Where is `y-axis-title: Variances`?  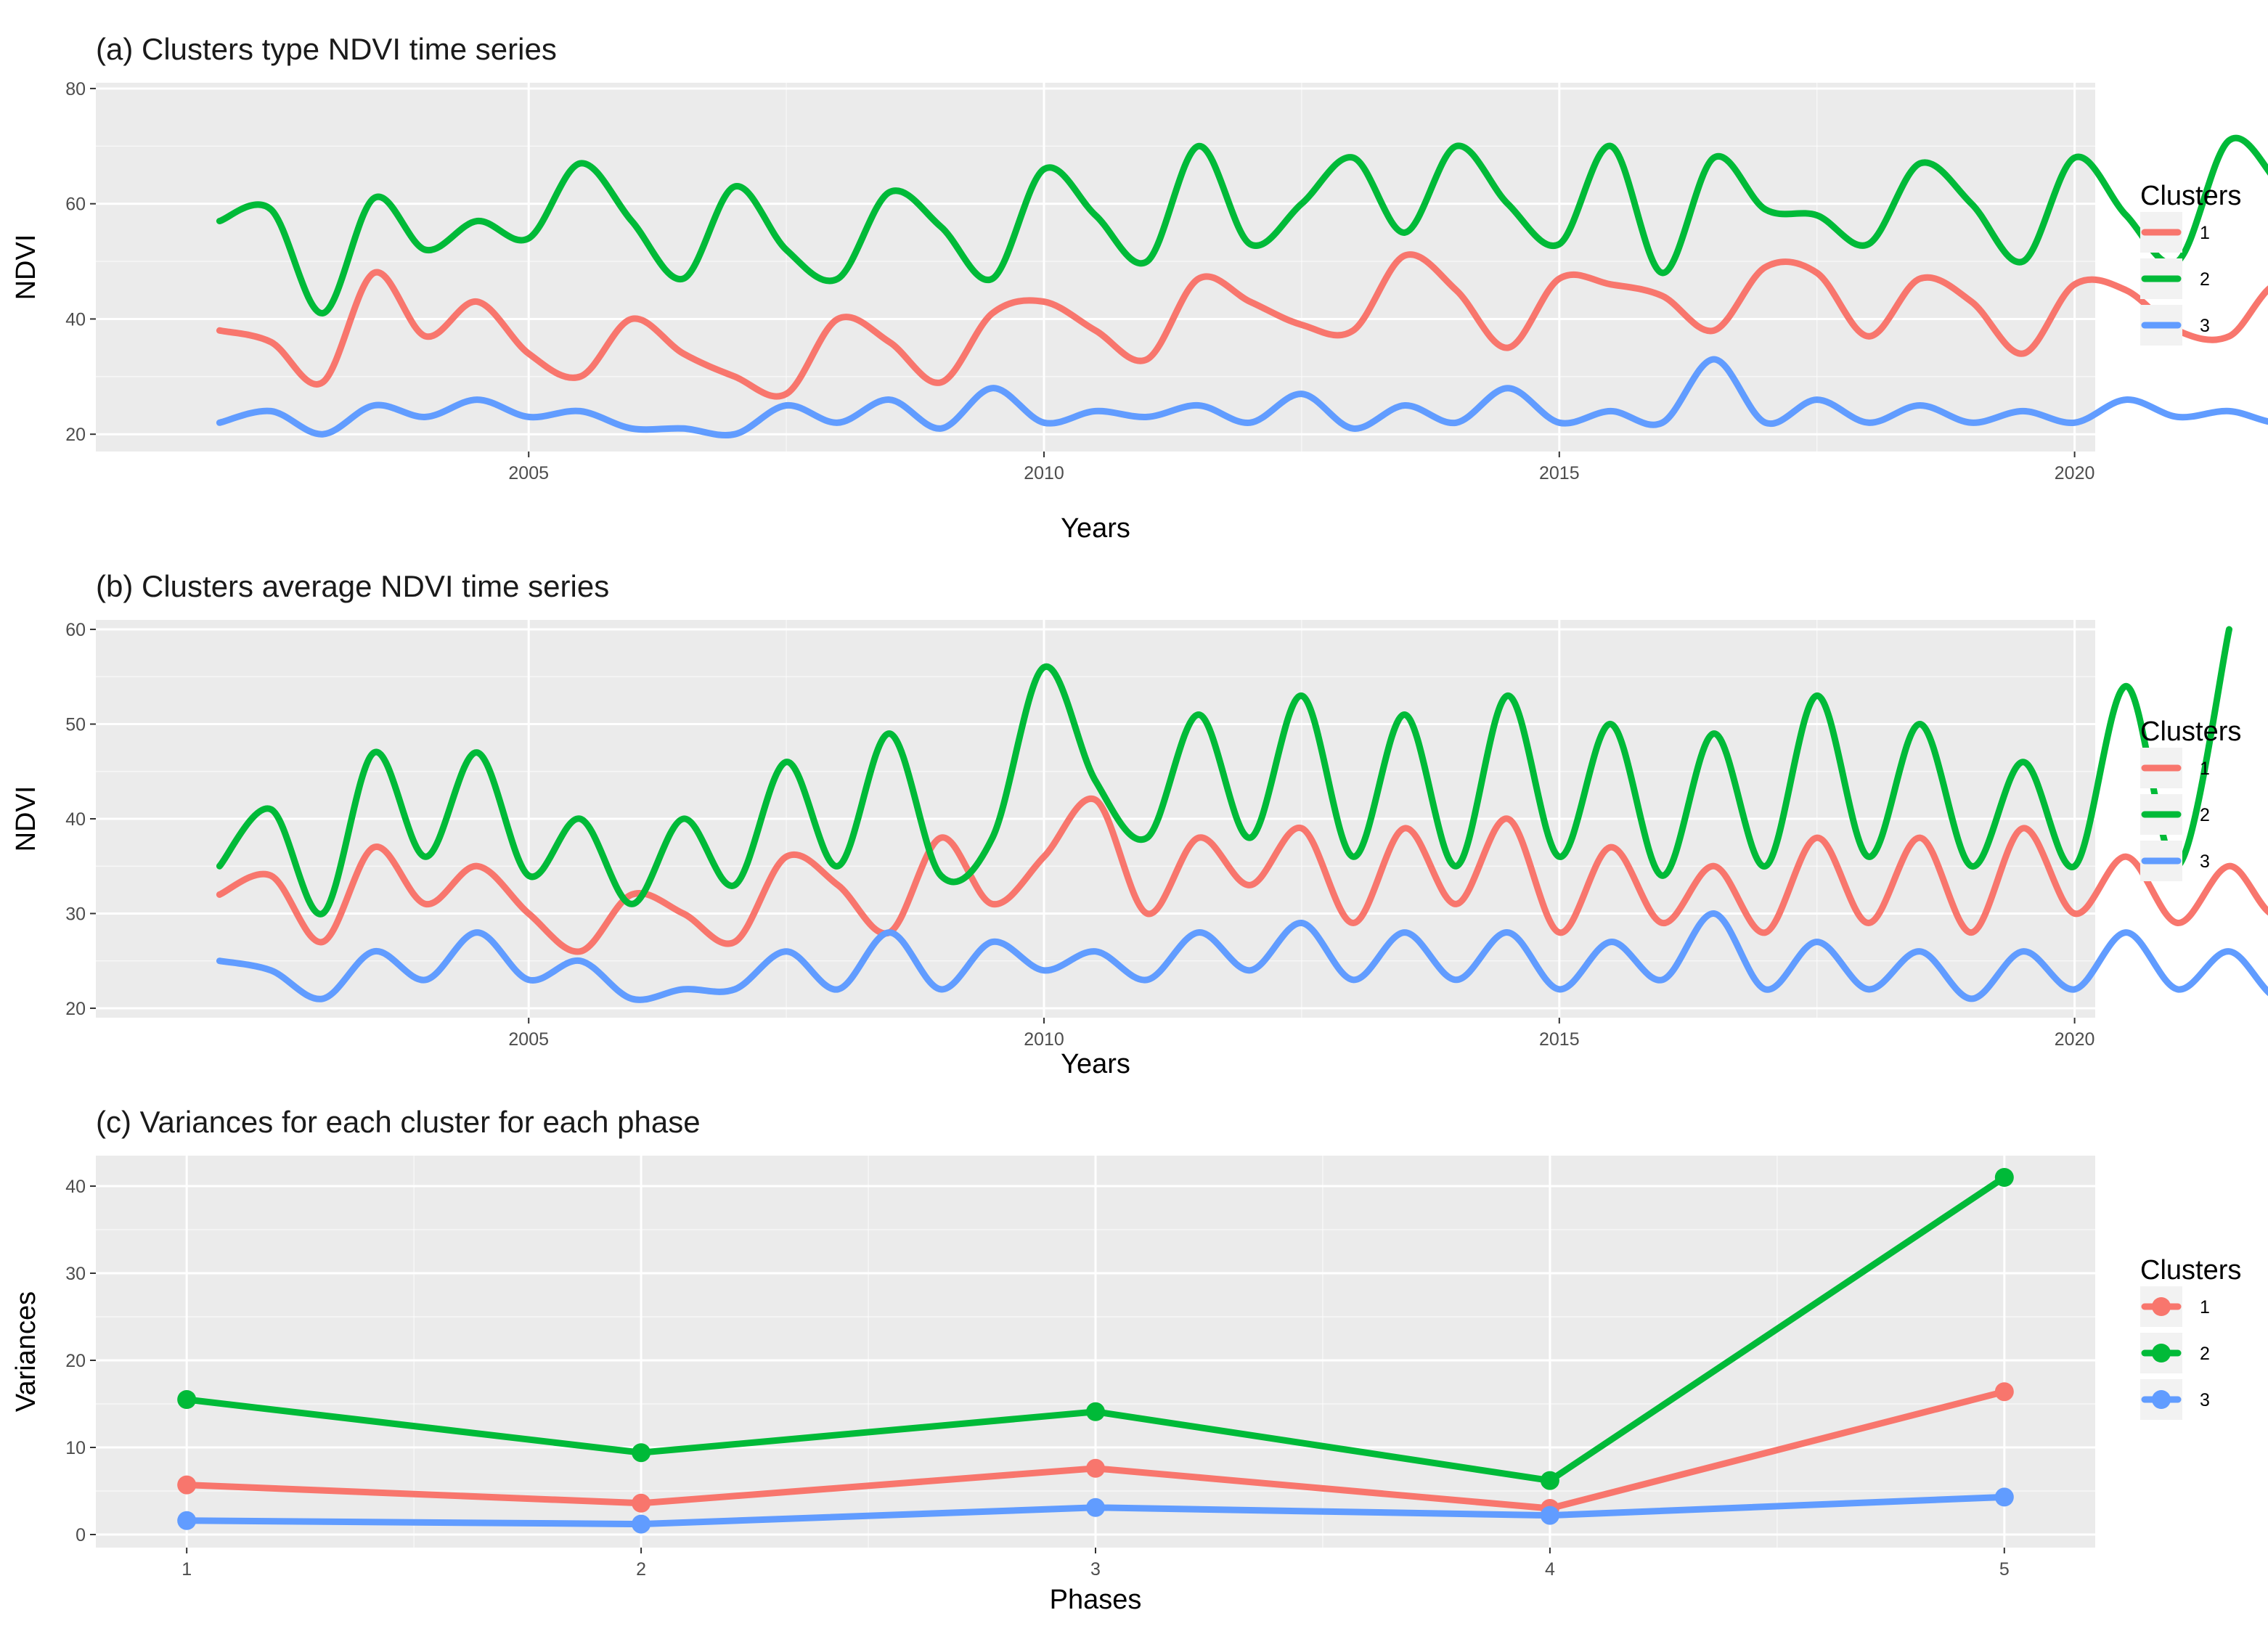 y-axis-title: Variances is located at coordinates (26, 1351).